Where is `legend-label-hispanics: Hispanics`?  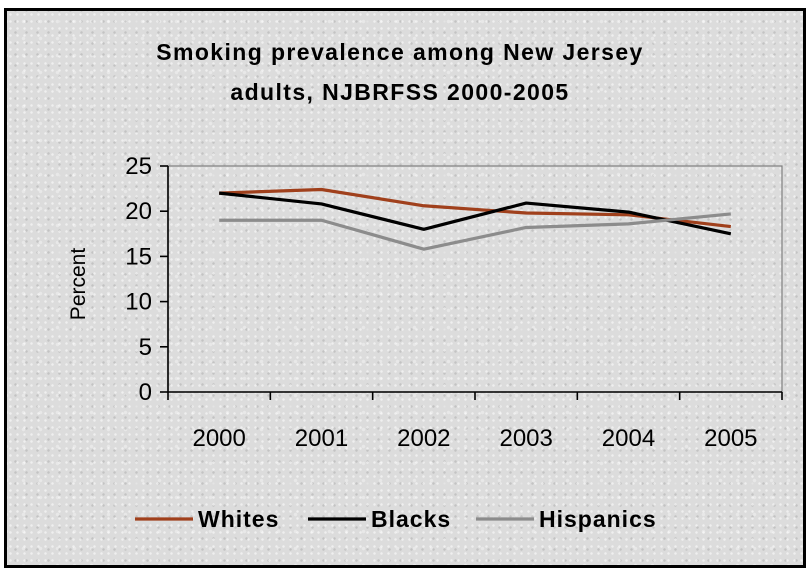 legend-label-hispanics: Hispanics is located at coordinates (598, 519).